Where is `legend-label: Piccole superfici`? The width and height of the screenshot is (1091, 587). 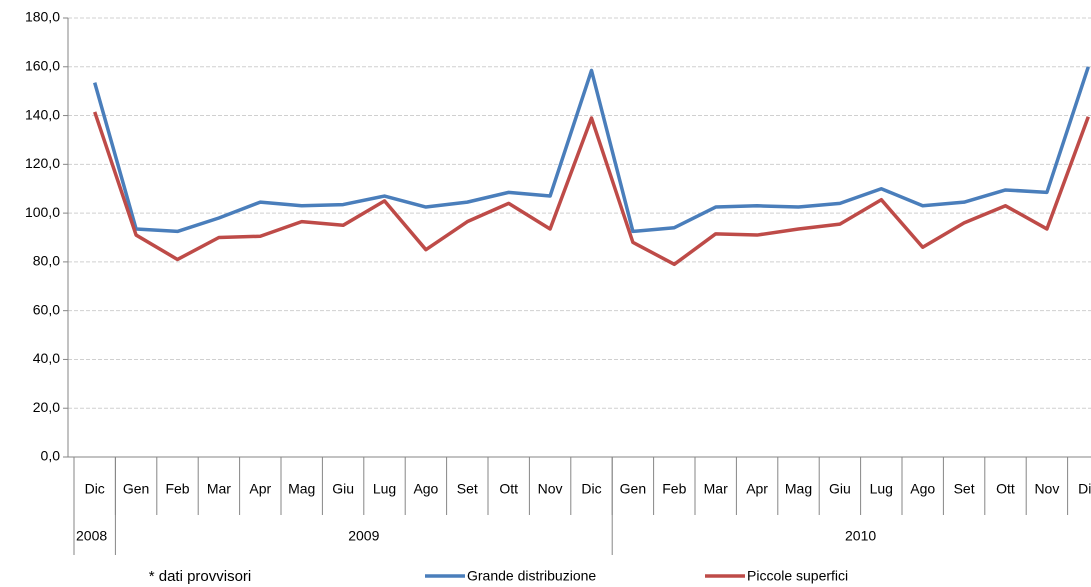
legend-label: Piccole superfici is located at coordinates (797, 576).